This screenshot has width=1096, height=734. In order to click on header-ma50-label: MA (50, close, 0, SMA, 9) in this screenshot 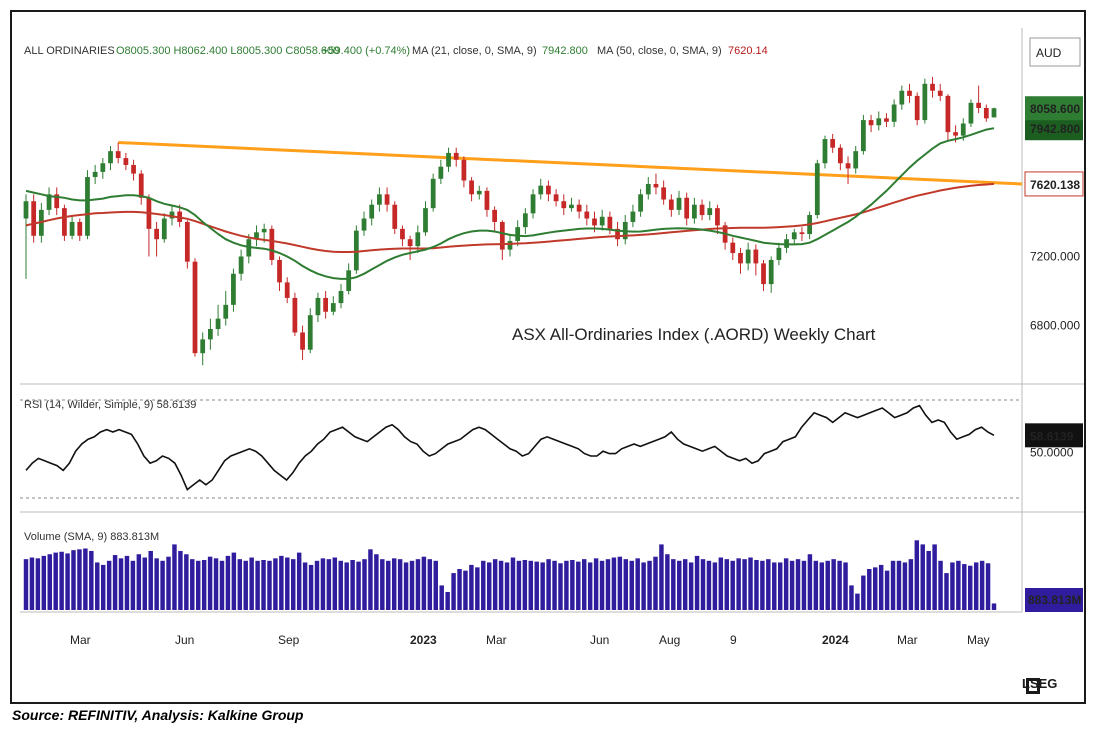, I will do `click(659, 51)`.